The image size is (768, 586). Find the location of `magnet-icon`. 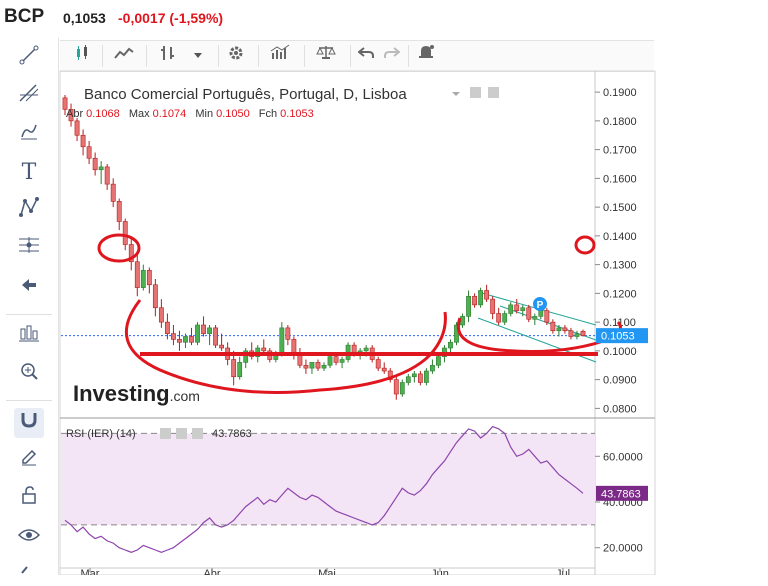

magnet-icon is located at coordinates (29, 423).